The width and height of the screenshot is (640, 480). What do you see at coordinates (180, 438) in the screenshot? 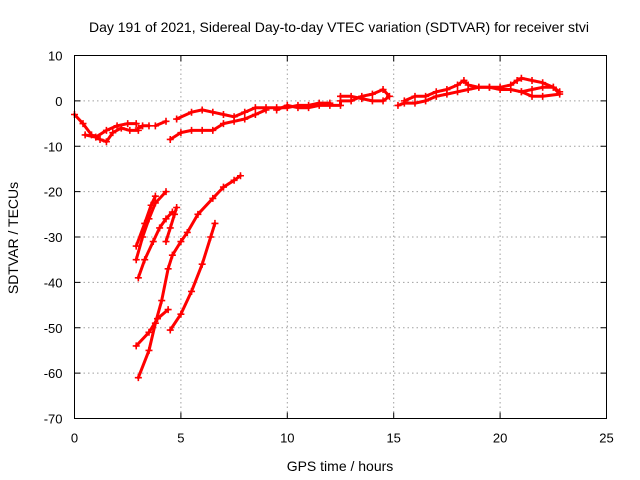
I see `x-tick-label: 5` at bounding box center [180, 438].